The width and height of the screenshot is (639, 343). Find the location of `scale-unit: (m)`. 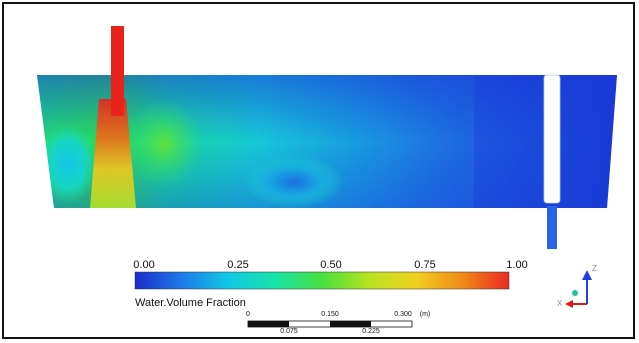

scale-unit: (m) is located at coordinates (425, 314).